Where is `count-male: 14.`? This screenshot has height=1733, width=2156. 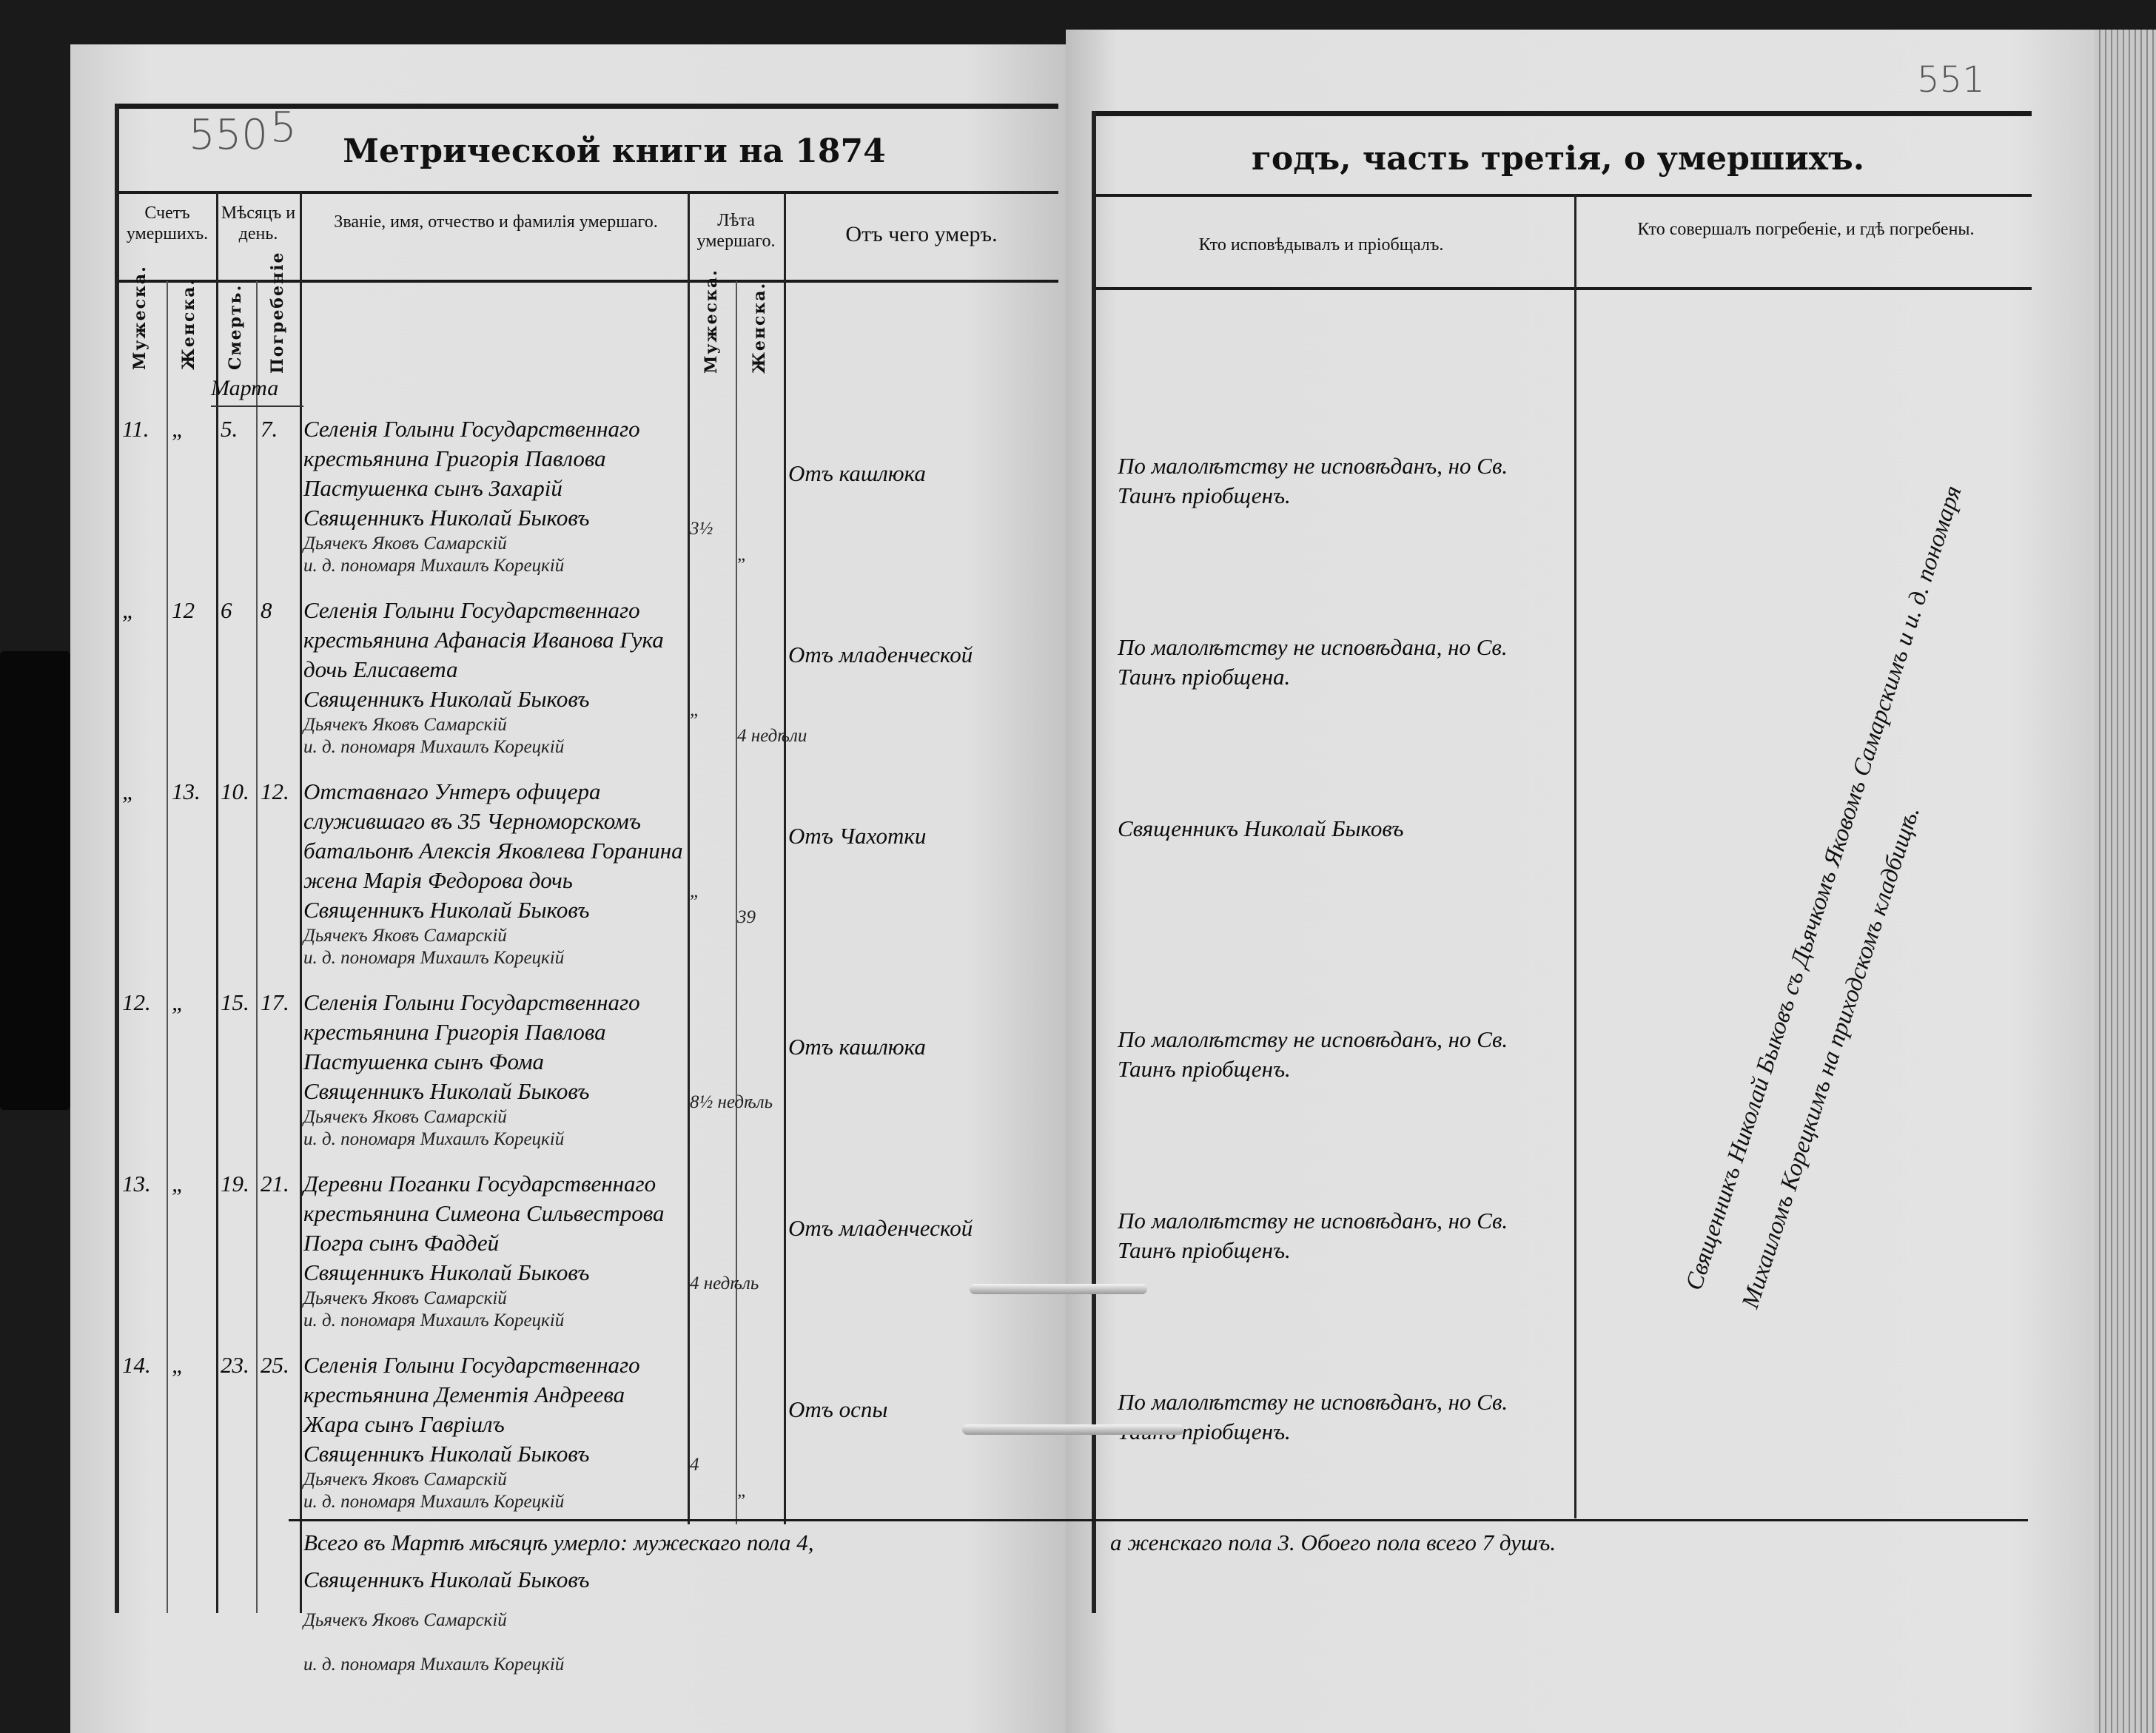 count-male: 14. is located at coordinates (136, 1365).